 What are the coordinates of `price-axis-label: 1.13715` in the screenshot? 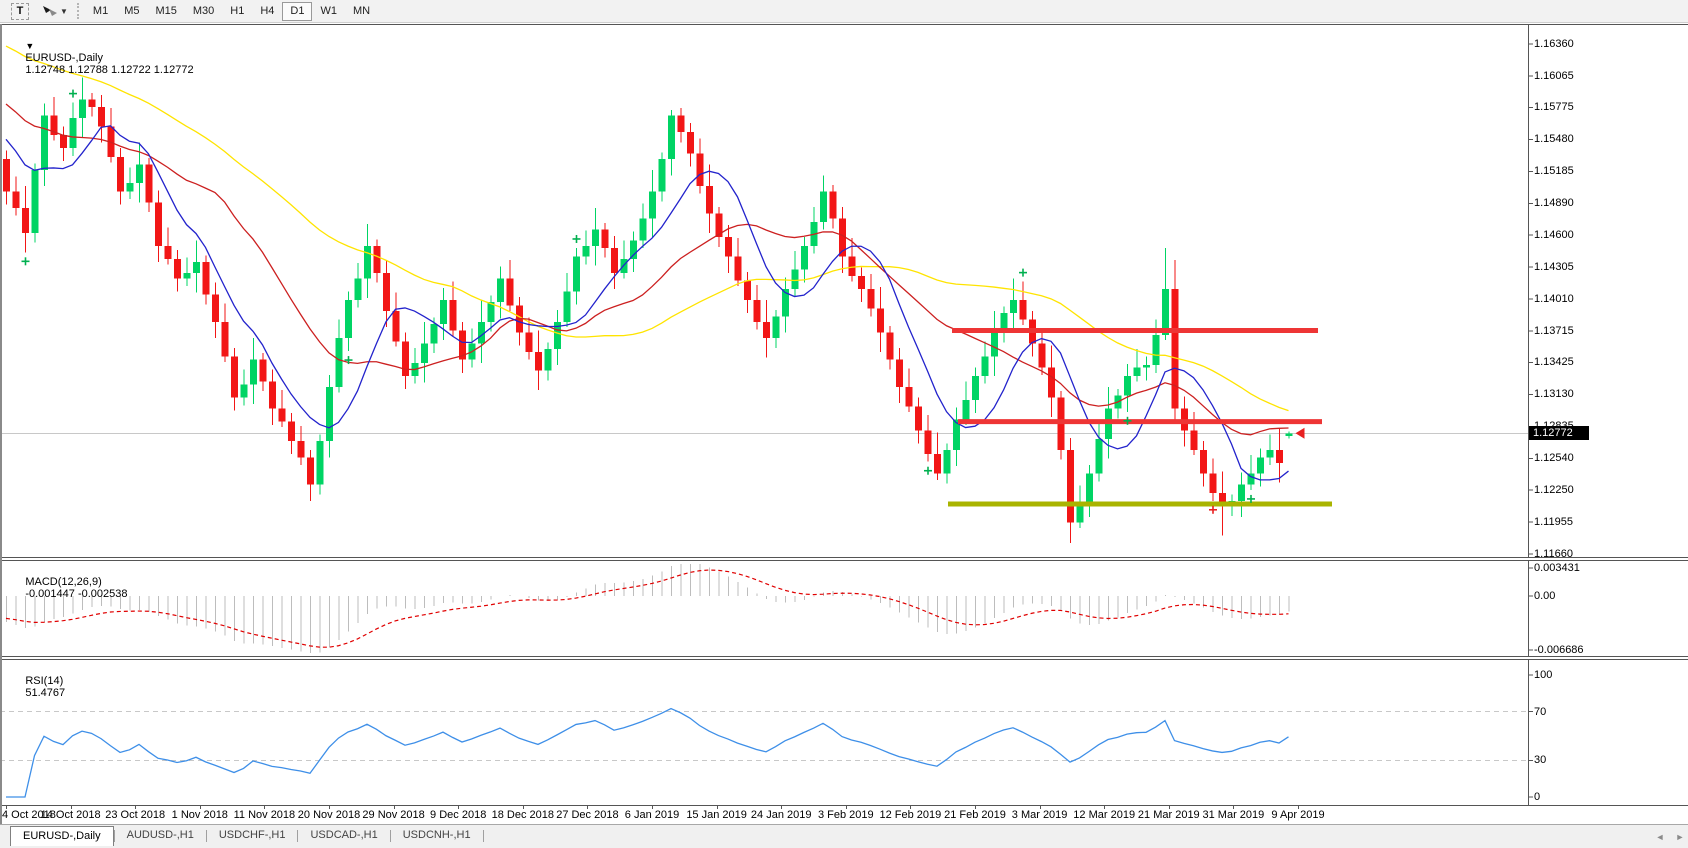 It's located at (1554, 330).